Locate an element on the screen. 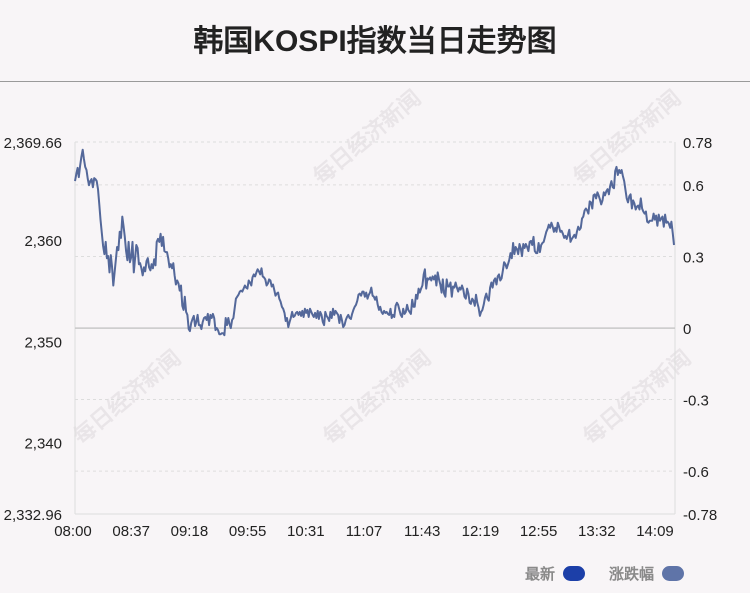  y-right-tick-label: 0 is located at coordinates (687, 329).